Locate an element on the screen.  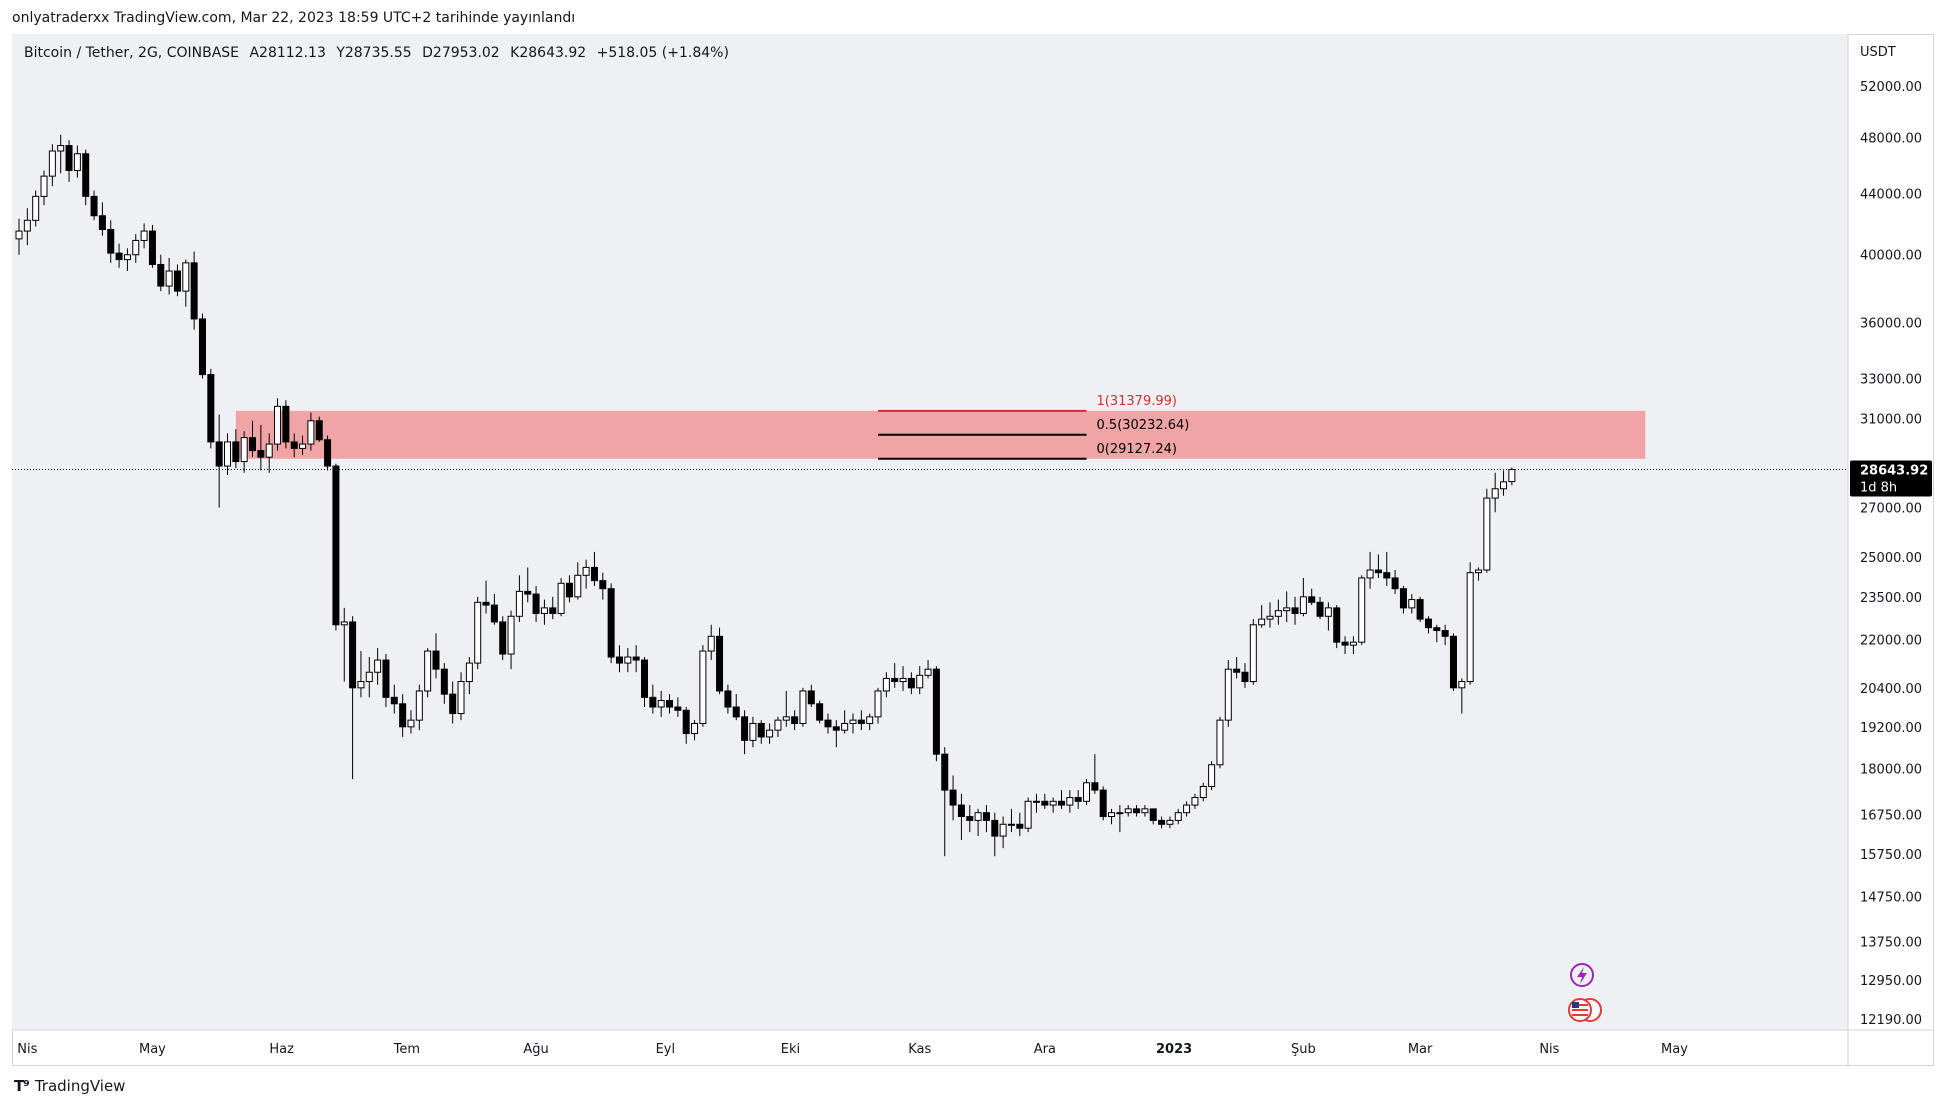
tradingview-brand: T⁹ TradingView is located at coordinates (69, 1086).